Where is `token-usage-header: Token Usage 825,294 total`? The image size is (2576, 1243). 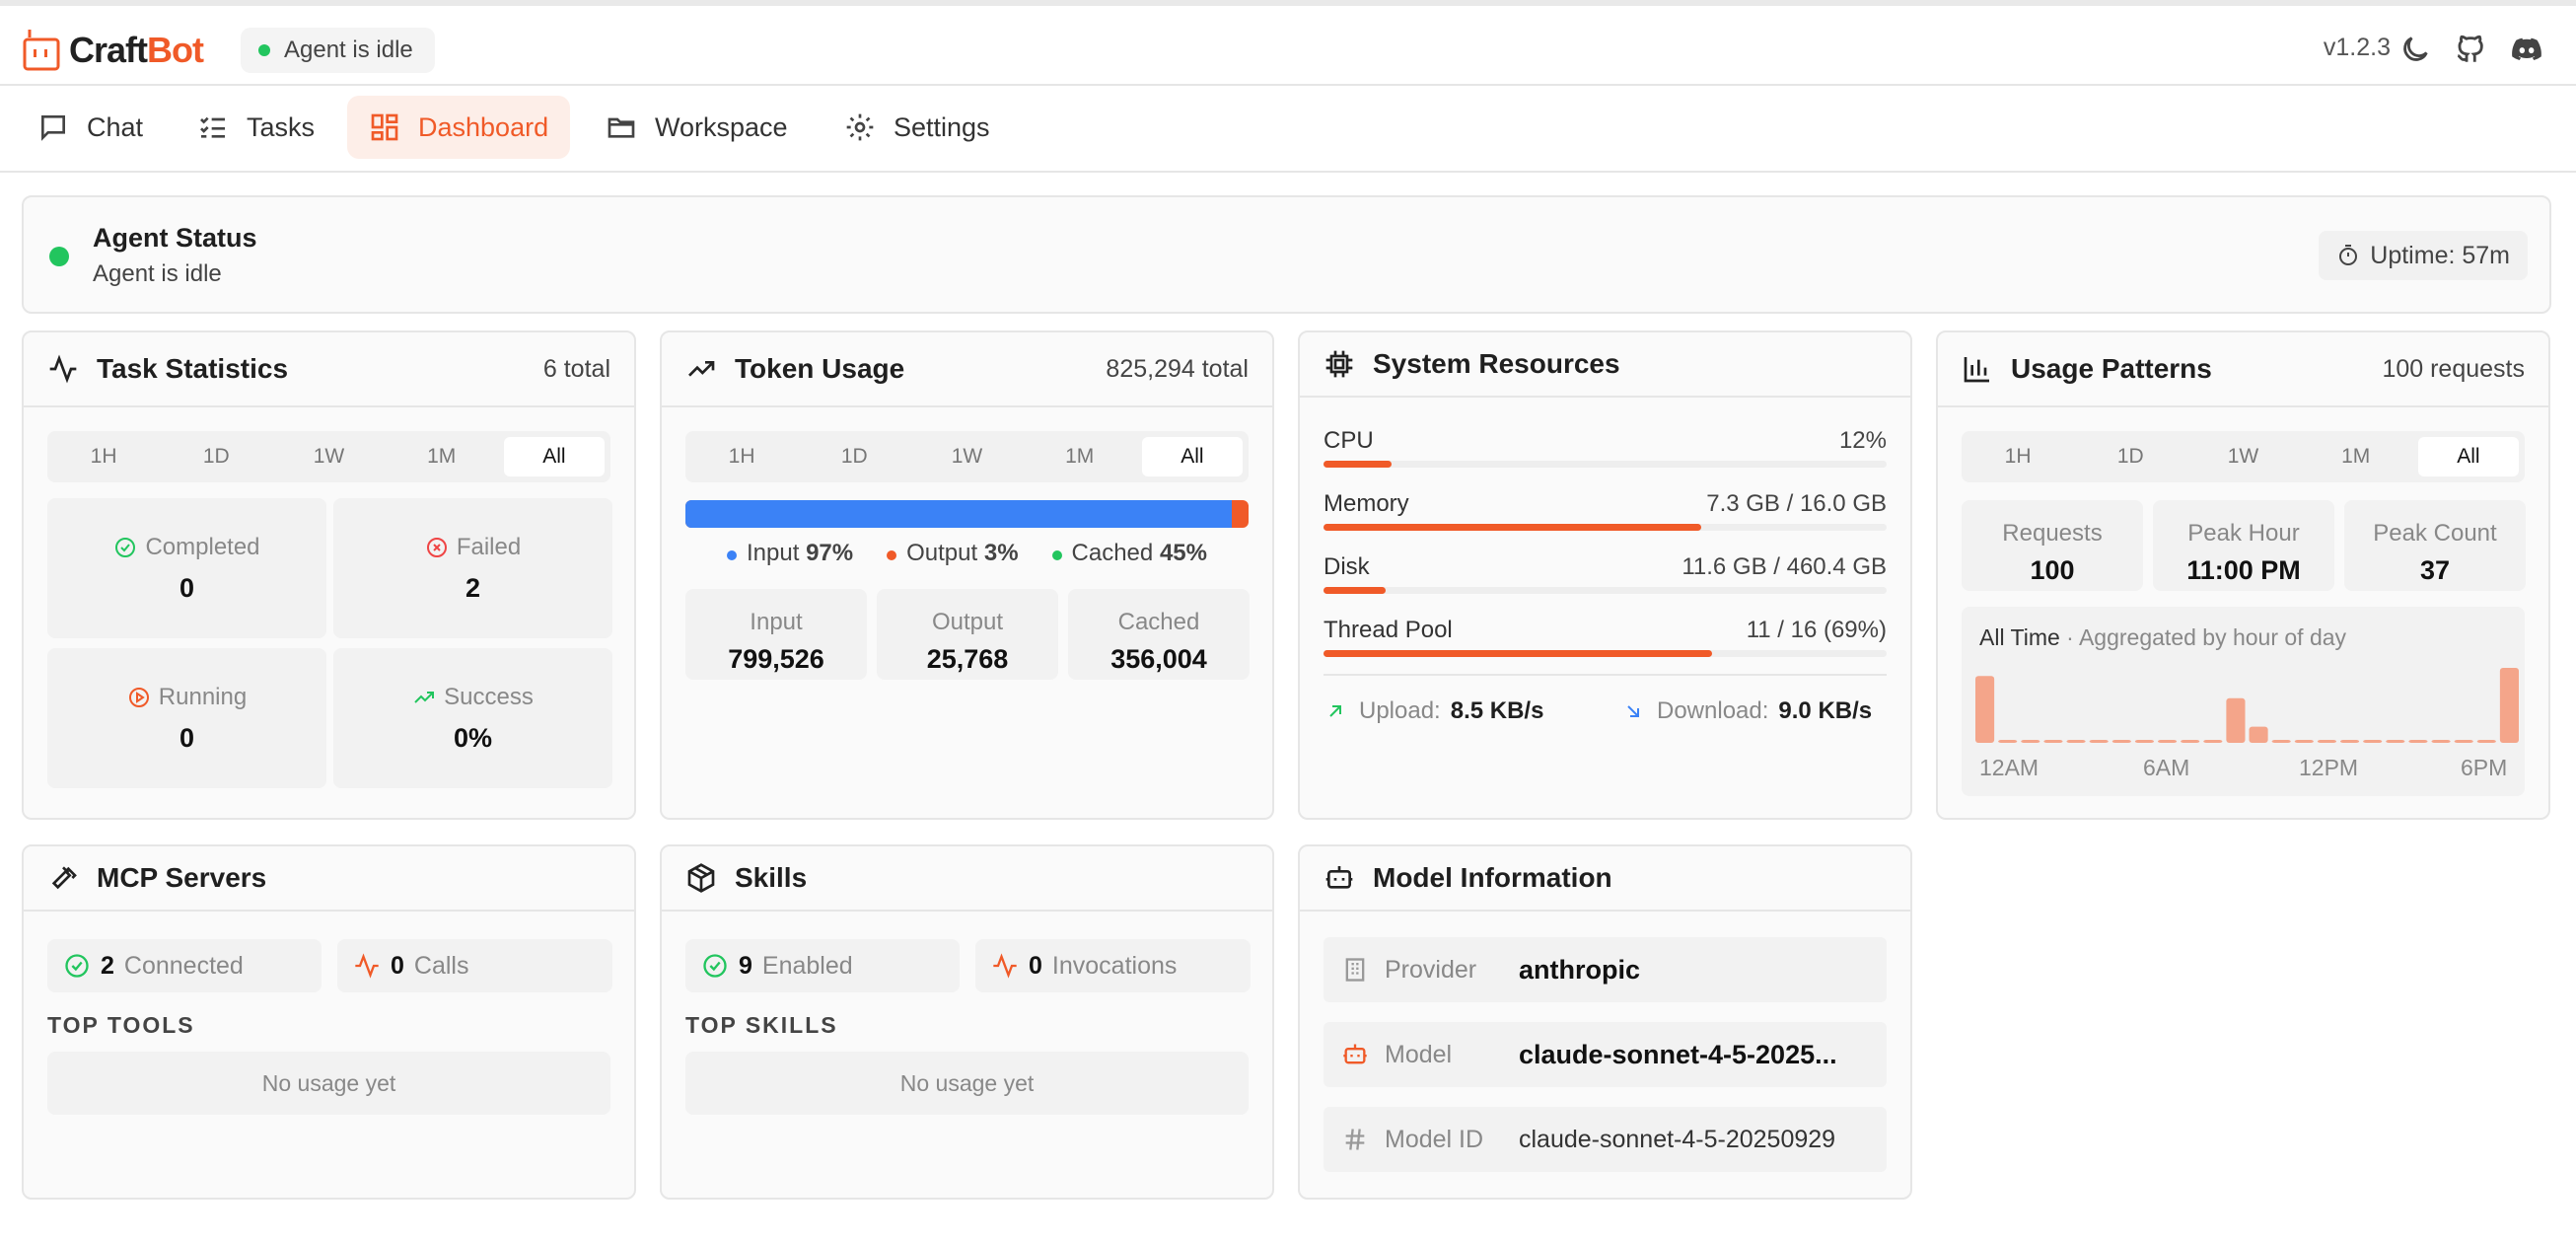 token-usage-header: Token Usage 825,294 total is located at coordinates (967, 370).